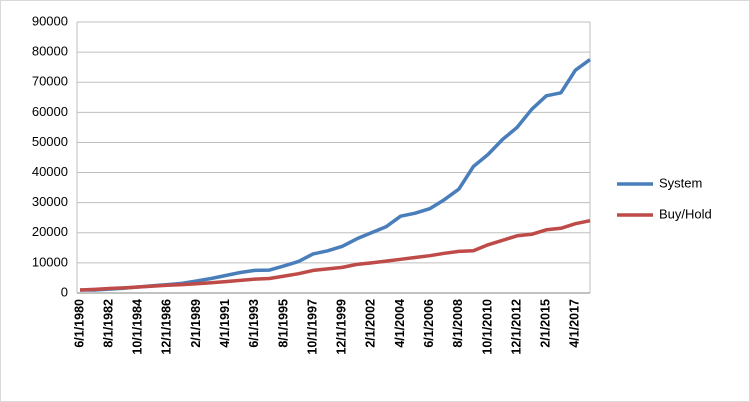  I want to click on x-tick-label: 2/1/1989, so click(196, 323).